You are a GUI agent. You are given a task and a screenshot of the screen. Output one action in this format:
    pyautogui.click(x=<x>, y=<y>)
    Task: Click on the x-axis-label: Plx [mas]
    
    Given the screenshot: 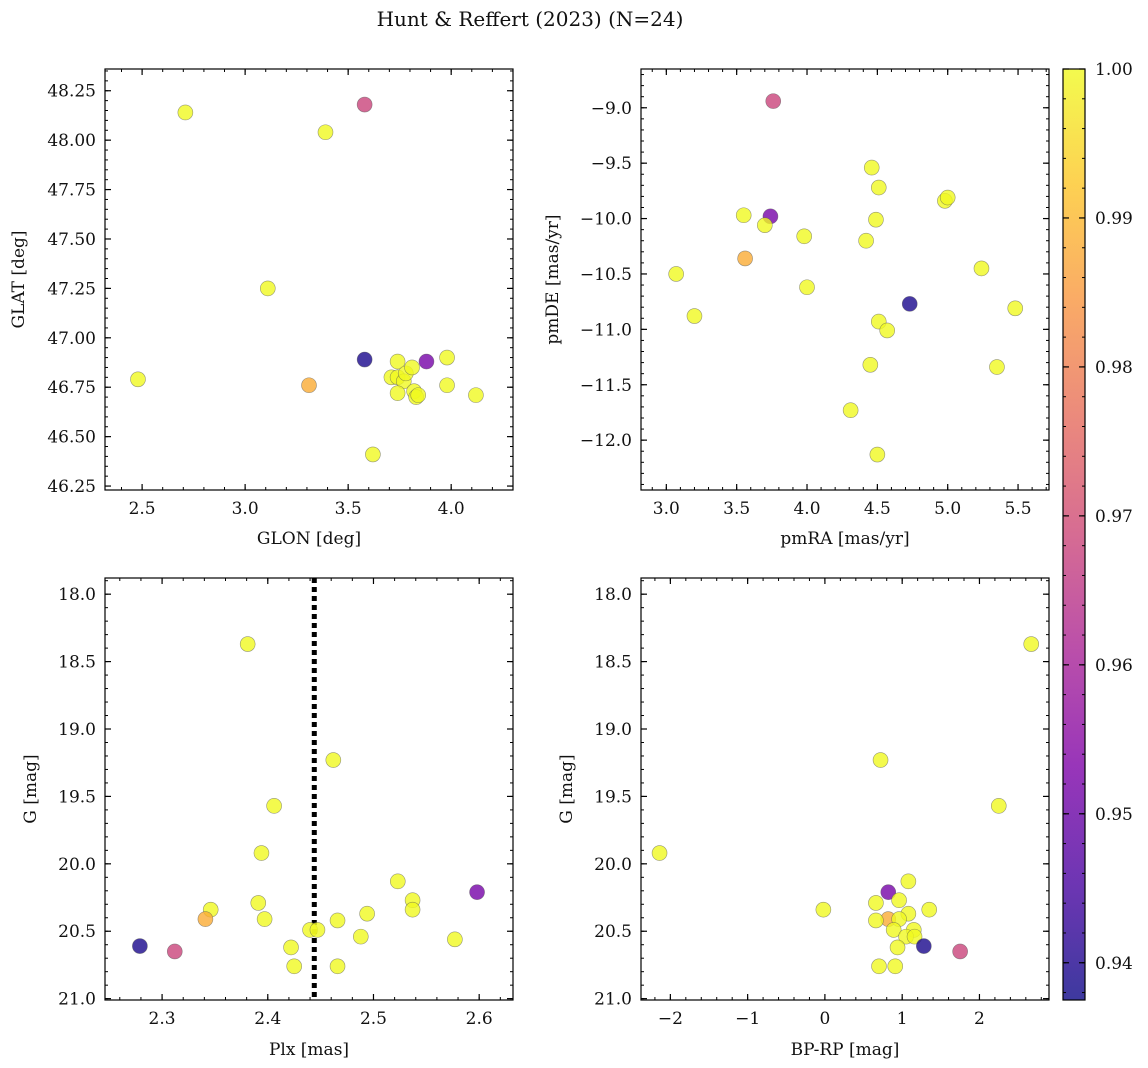 What is the action you would take?
    pyautogui.click(x=309, y=1050)
    